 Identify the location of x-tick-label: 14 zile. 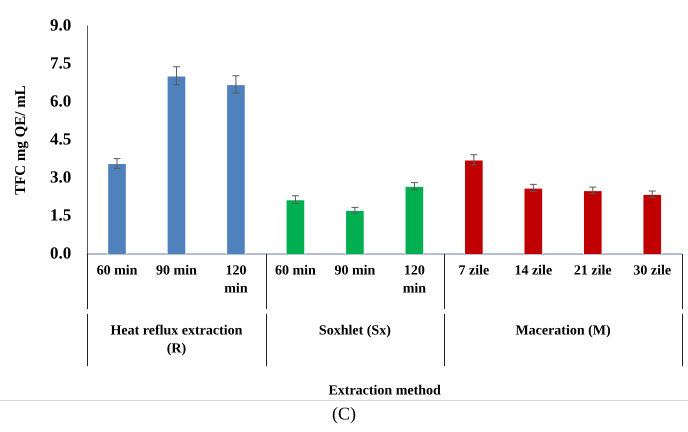
(533, 271).